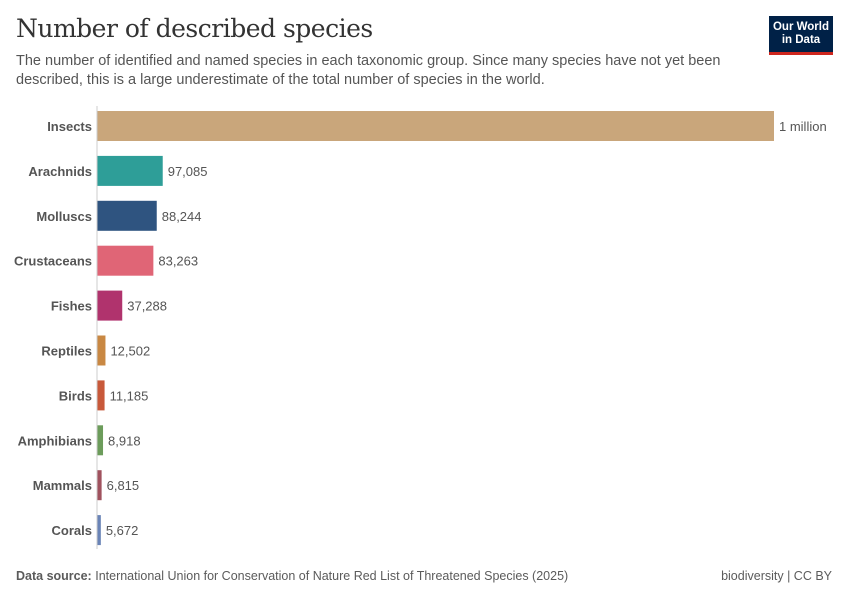 The width and height of the screenshot is (850, 600). What do you see at coordinates (99, 530) in the screenshot?
I see `bar-corals` at bounding box center [99, 530].